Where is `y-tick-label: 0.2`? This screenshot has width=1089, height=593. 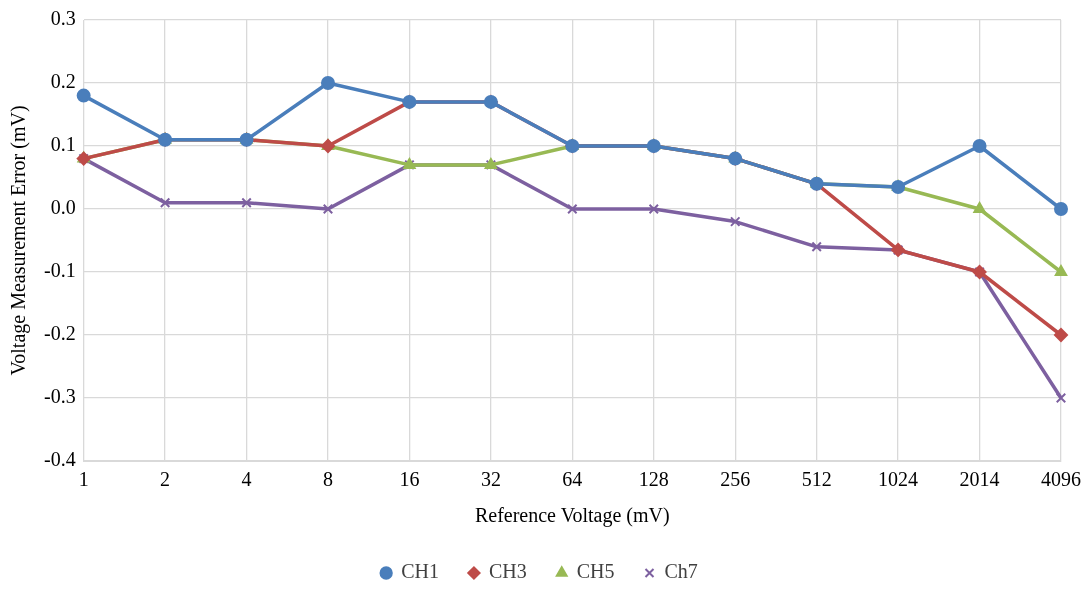
y-tick-label: 0.2 is located at coordinates (63, 81).